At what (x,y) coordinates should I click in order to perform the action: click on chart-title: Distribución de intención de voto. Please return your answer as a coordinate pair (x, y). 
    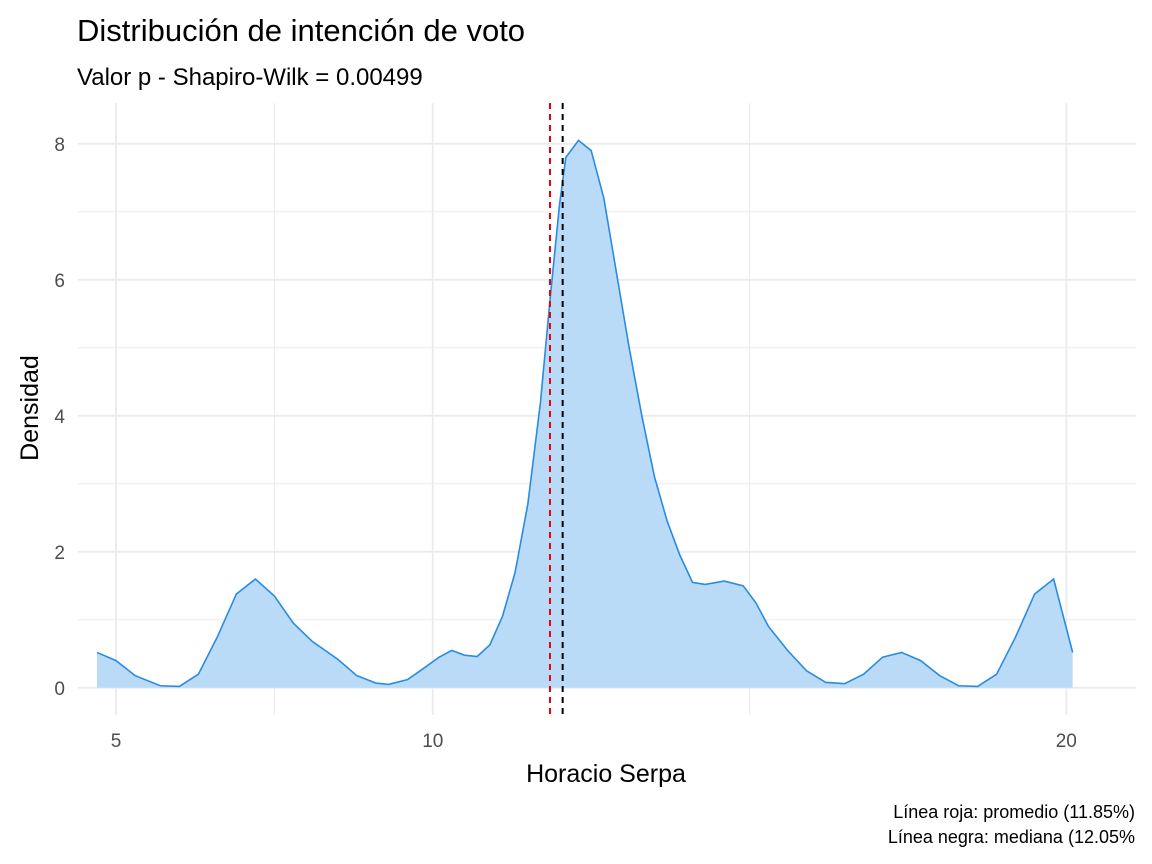
    Looking at the image, I should click on (301, 30).